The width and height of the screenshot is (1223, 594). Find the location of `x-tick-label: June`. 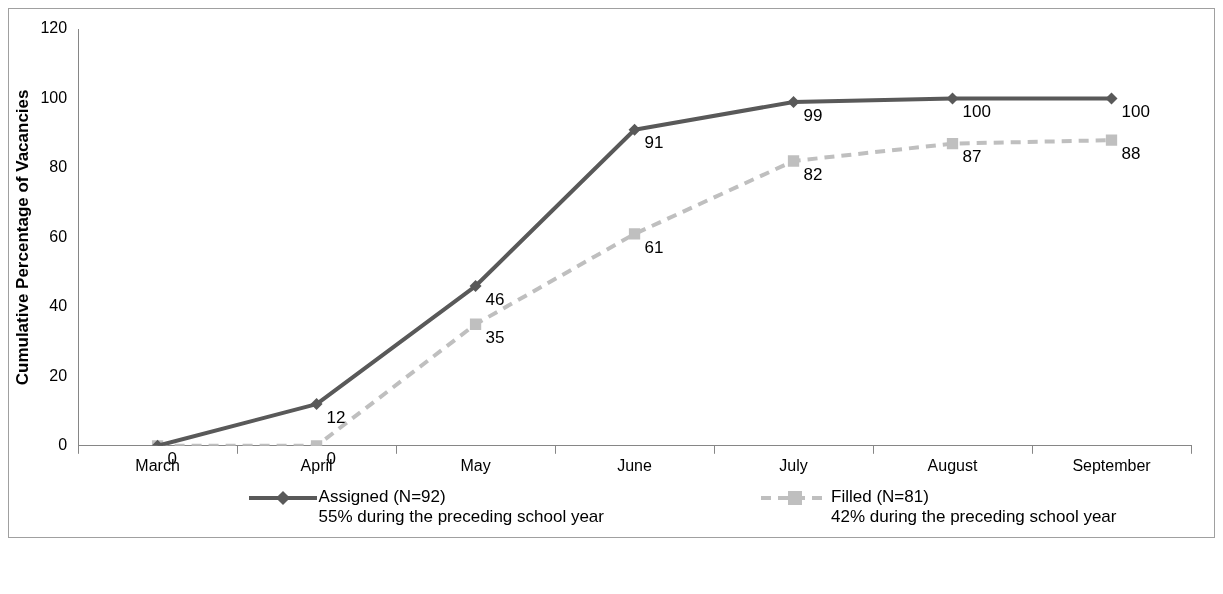

x-tick-label: June is located at coordinates (634, 465).